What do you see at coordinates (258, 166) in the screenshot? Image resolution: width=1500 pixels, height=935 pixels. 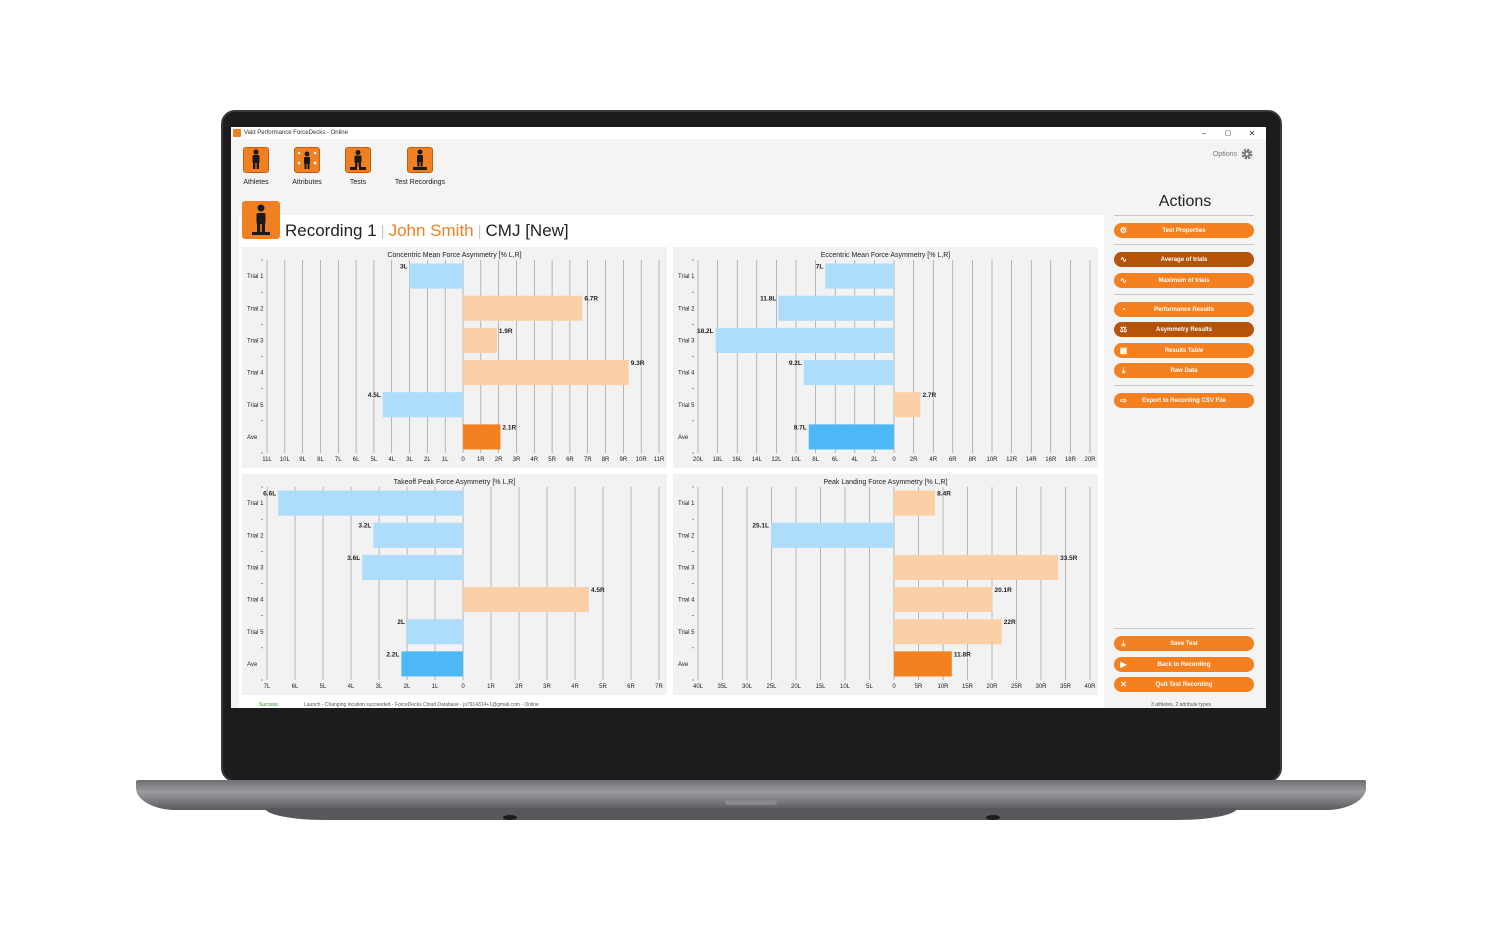 I see `nav-athletes: Athletes` at bounding box center [258, 166].